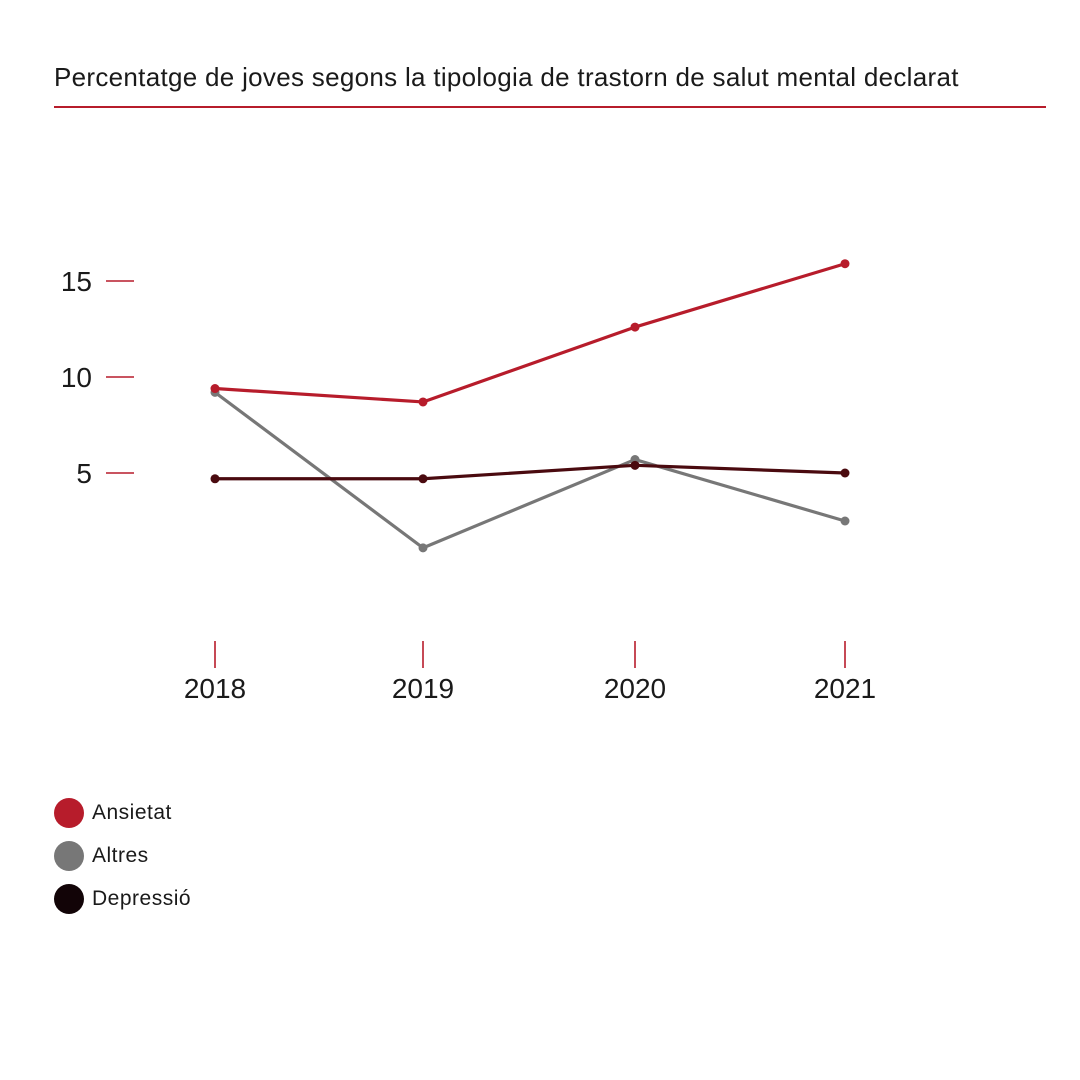 Image resolution: width=1080 pixels, height=1080 pixels. Describe the element at coordinates (76, 377) in the screenshot. I see `y-tick-label: 10` at that location.